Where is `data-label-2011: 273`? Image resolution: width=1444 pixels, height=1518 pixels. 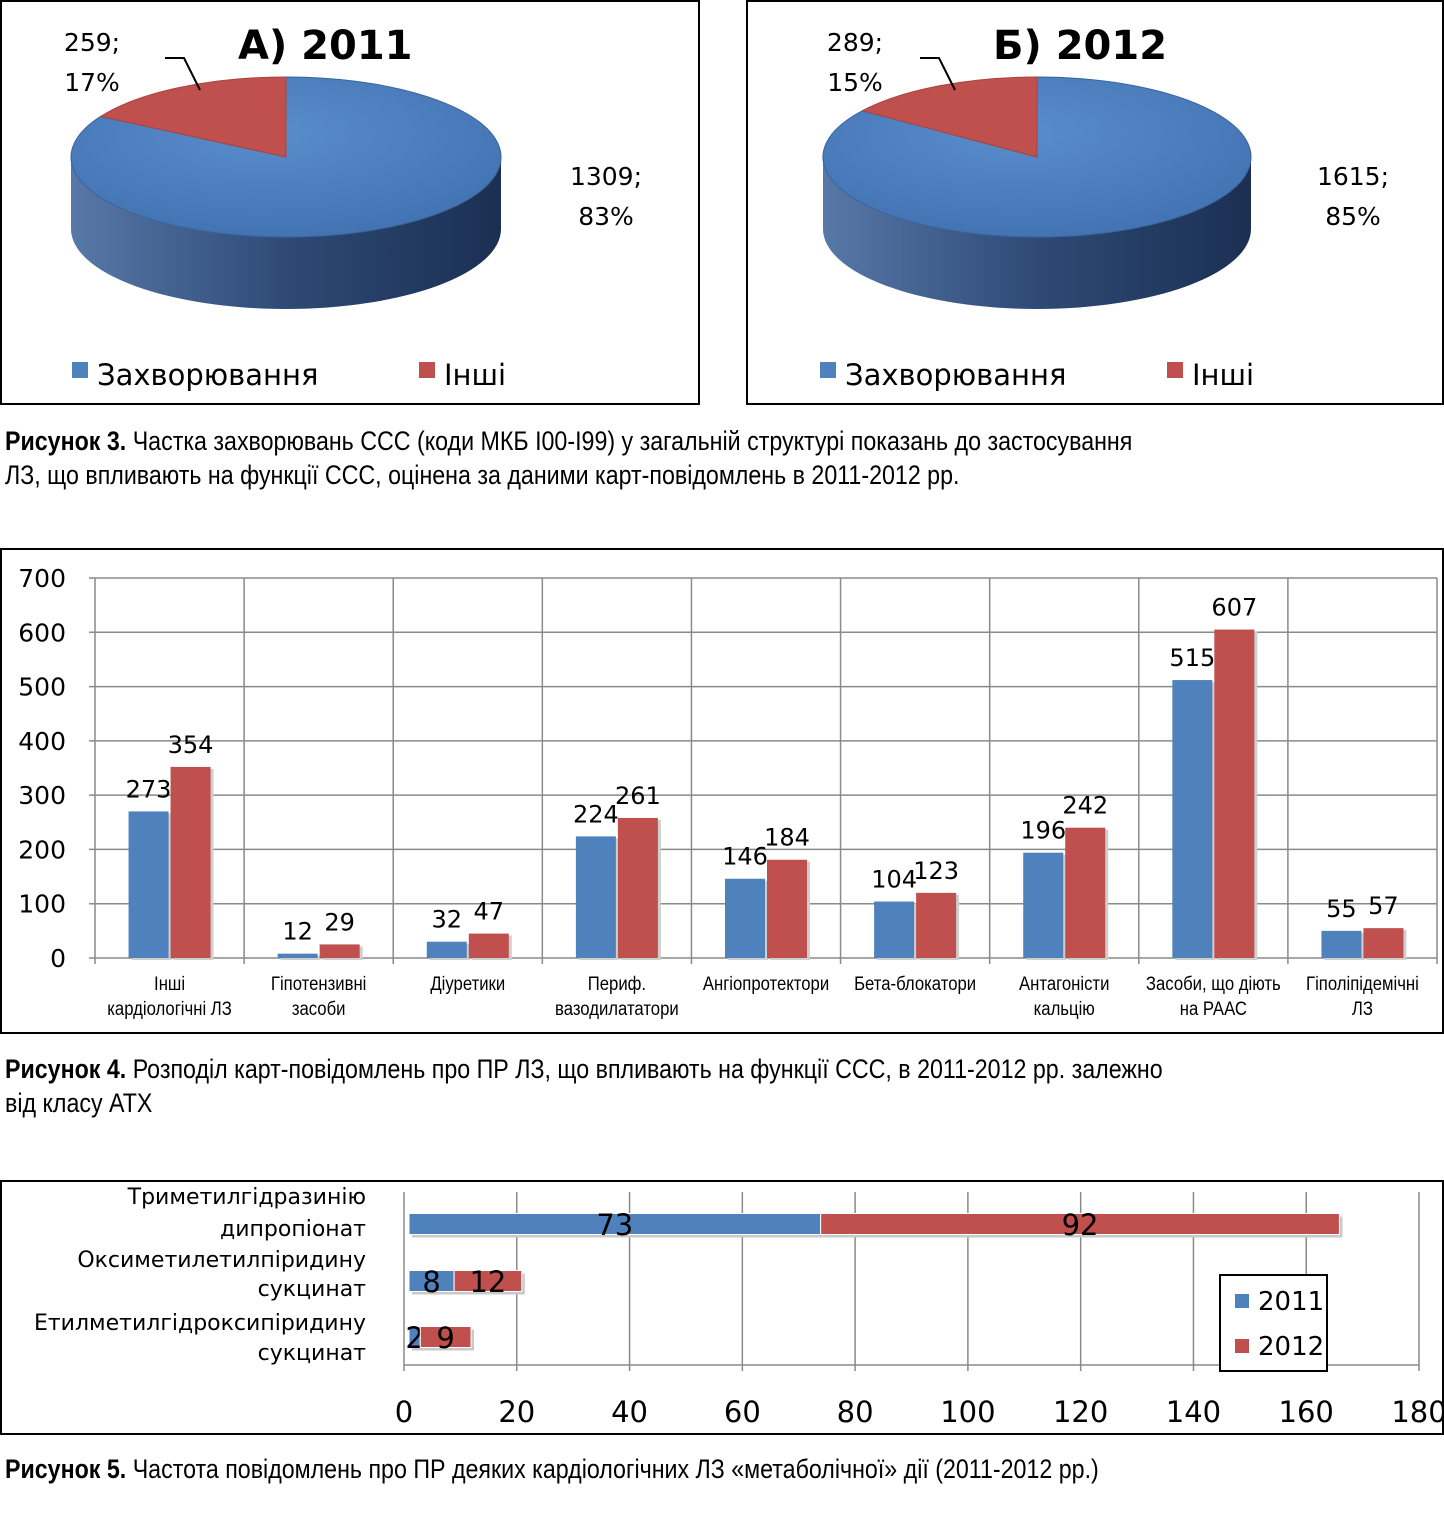 data-label-2011: 273 is located at coordinates (149, 789).